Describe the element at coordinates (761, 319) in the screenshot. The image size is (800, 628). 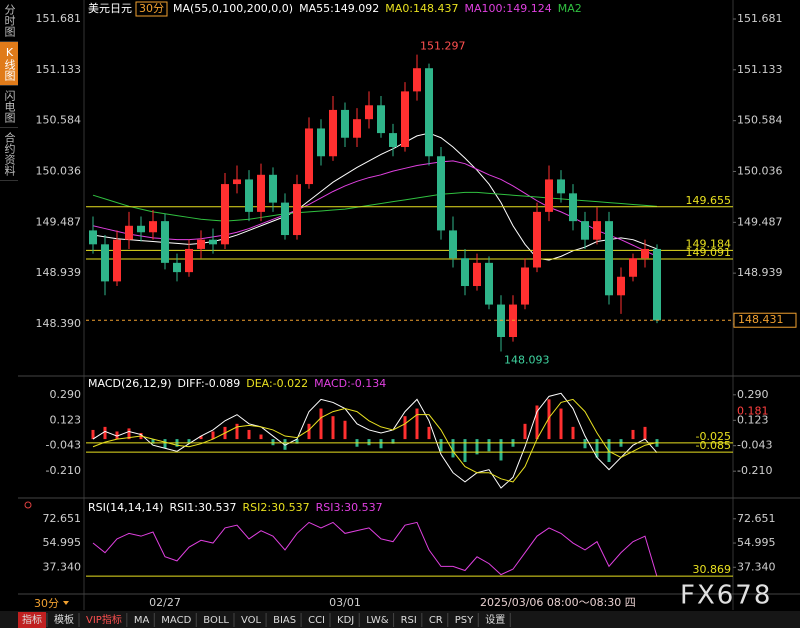
I see `last-price-label: 148.431` at that location.